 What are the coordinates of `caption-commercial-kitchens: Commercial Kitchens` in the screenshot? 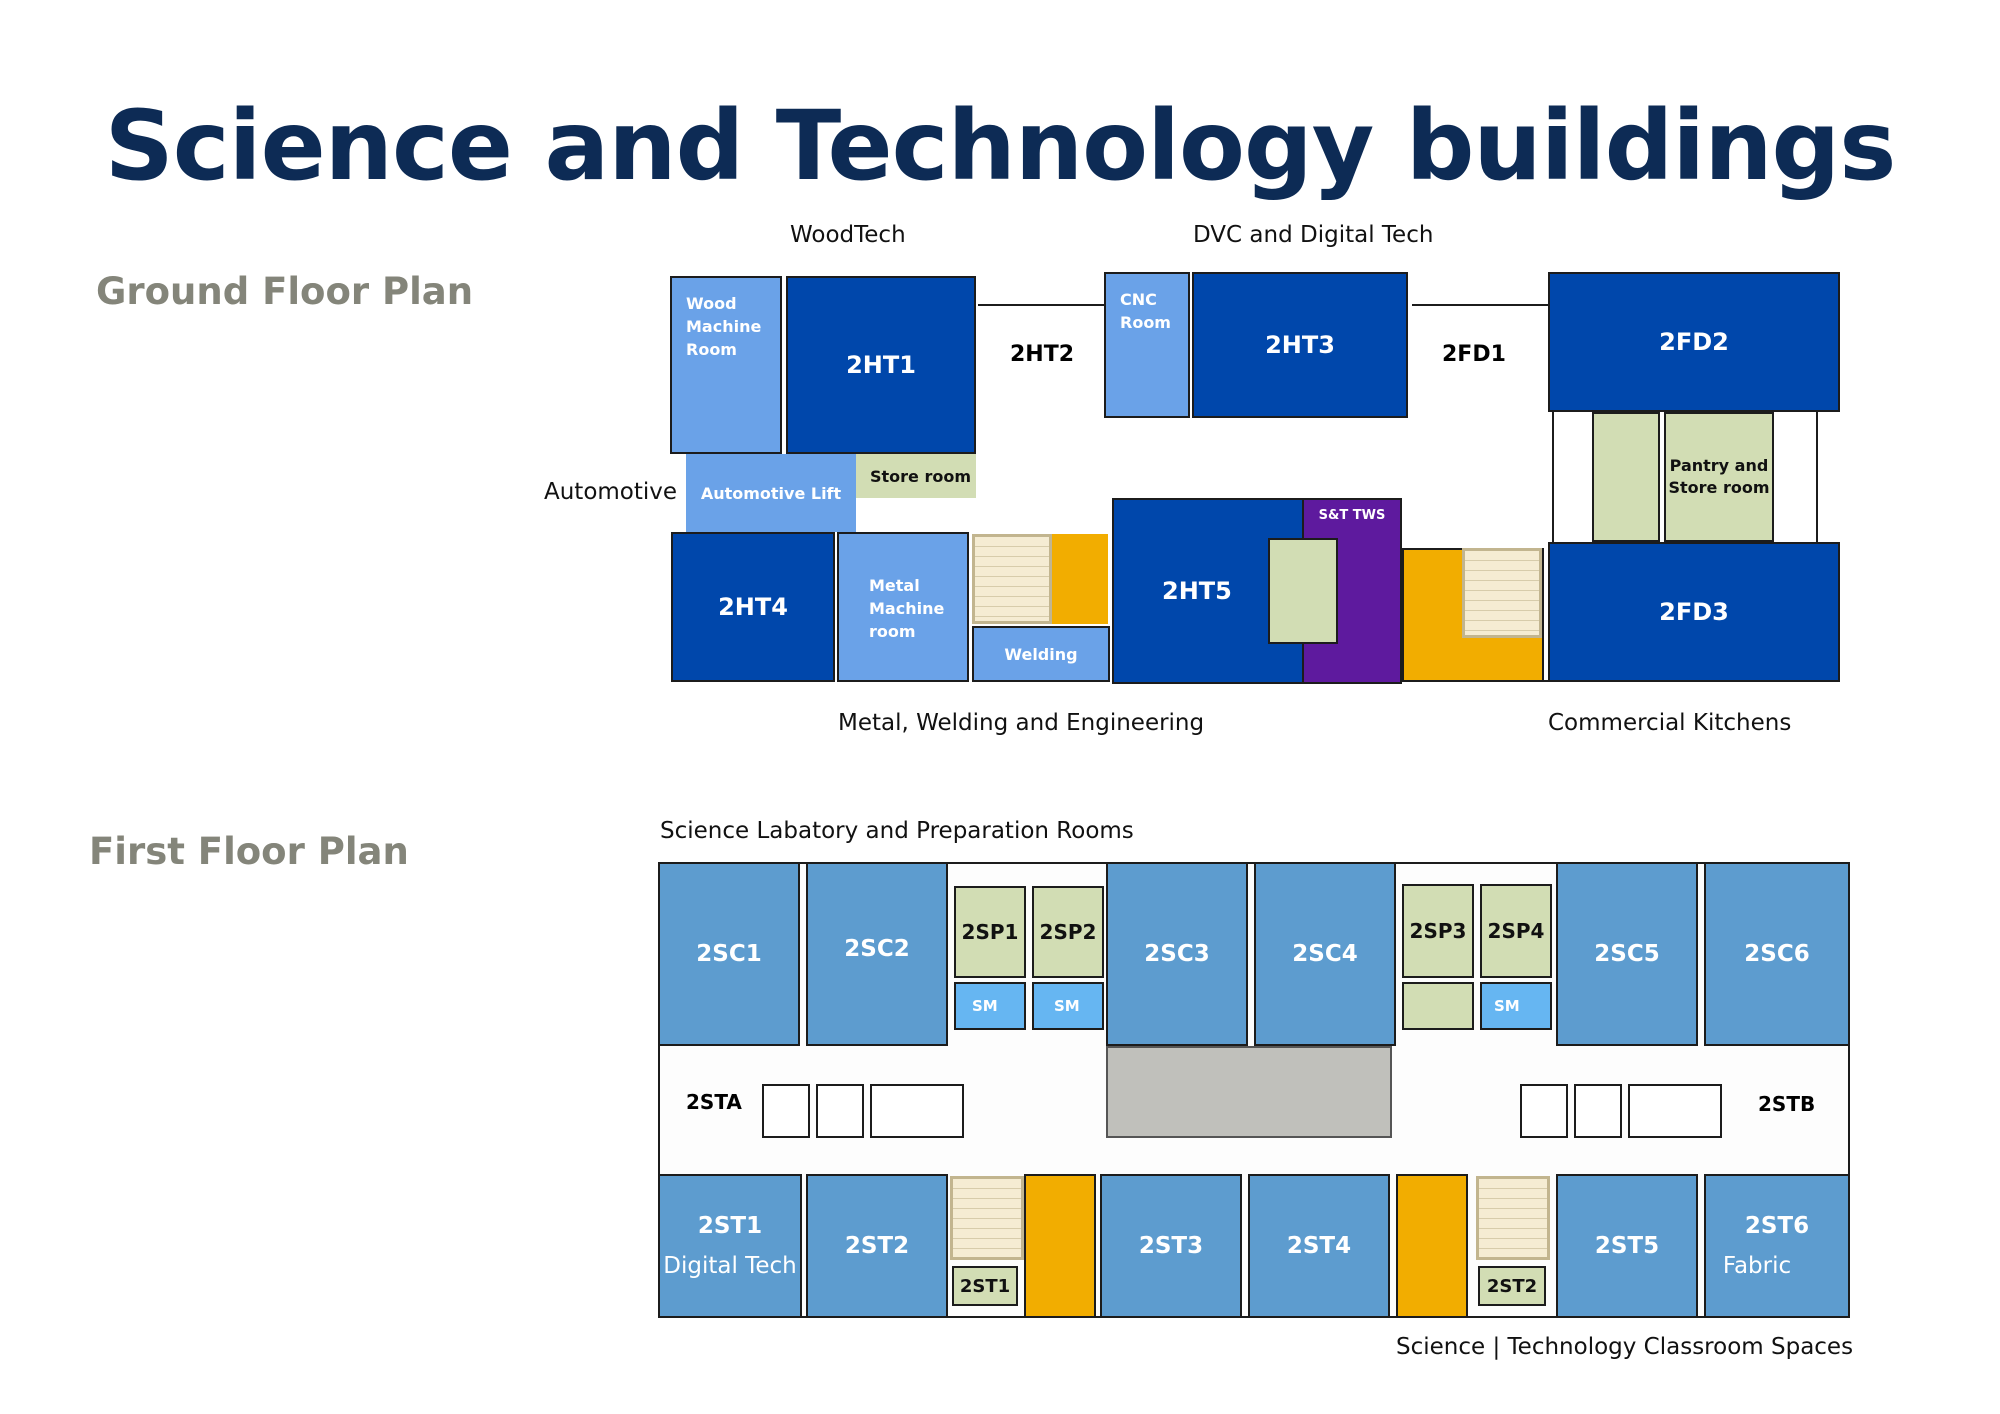 It's located at (1670, 723).